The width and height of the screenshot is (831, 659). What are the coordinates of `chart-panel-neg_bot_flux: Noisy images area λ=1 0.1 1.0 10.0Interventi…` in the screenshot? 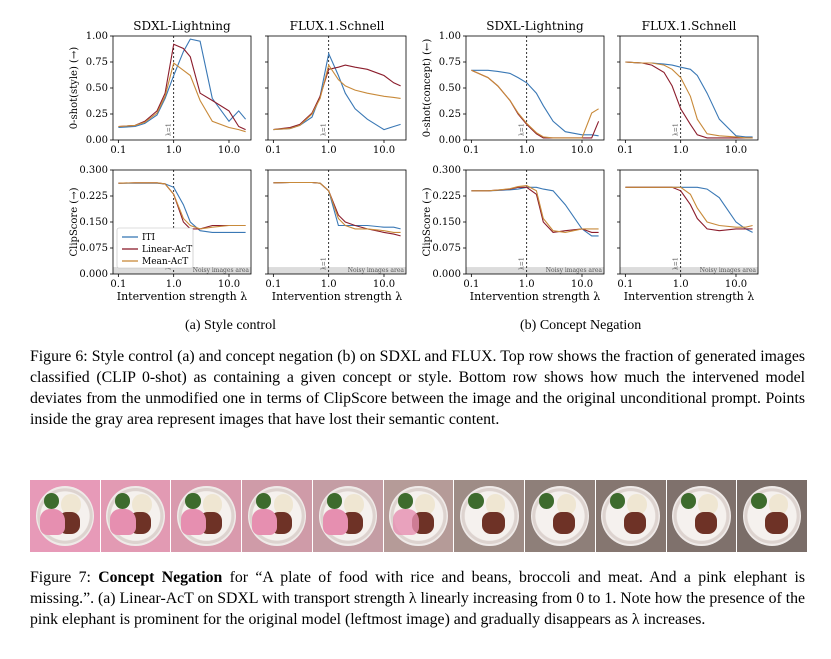 It's located at (688, 236).